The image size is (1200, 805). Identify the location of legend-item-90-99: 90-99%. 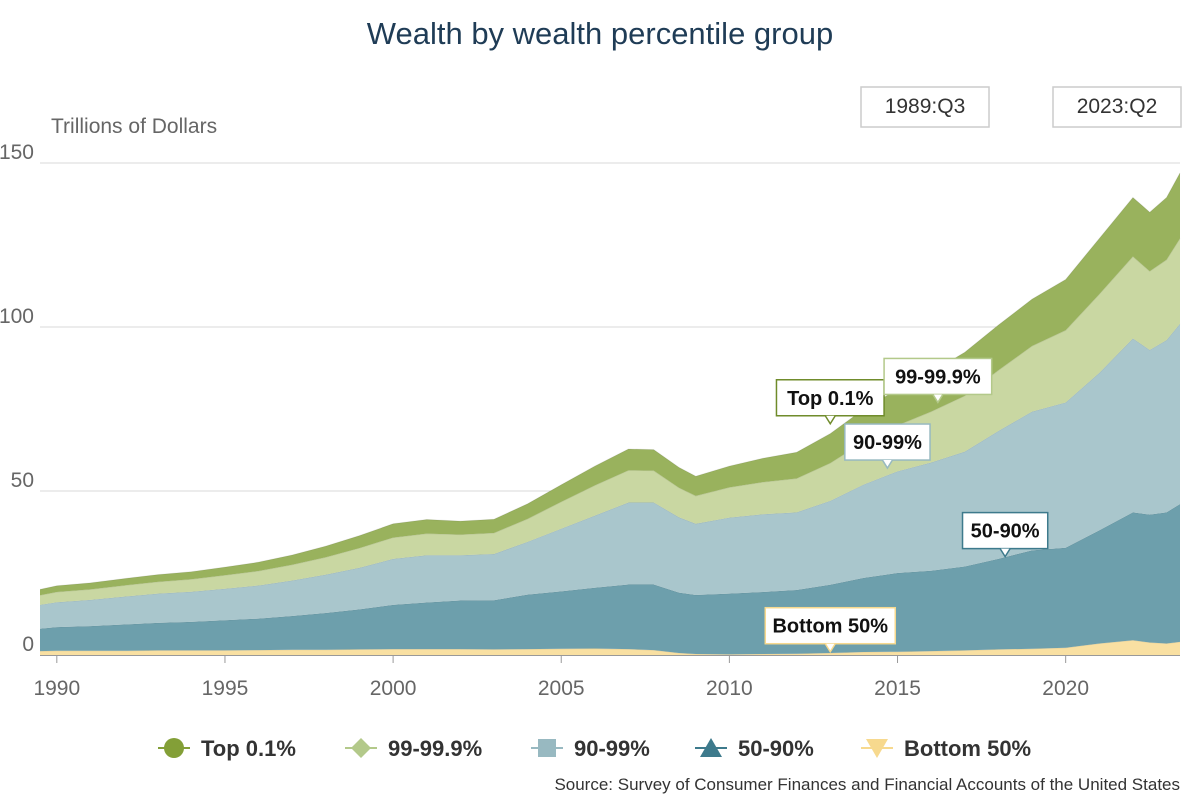
(590, 748).